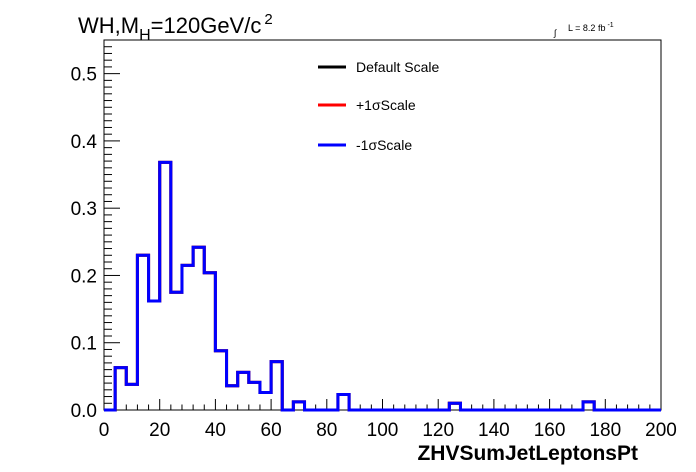 Image resolution: width=696 pixels, height=472 pixels. What do you see at coordinates (386, 105) in the screenshot?
I see `legend-label-plus1sigma: +1σScale` at bounding box center [386, 105].